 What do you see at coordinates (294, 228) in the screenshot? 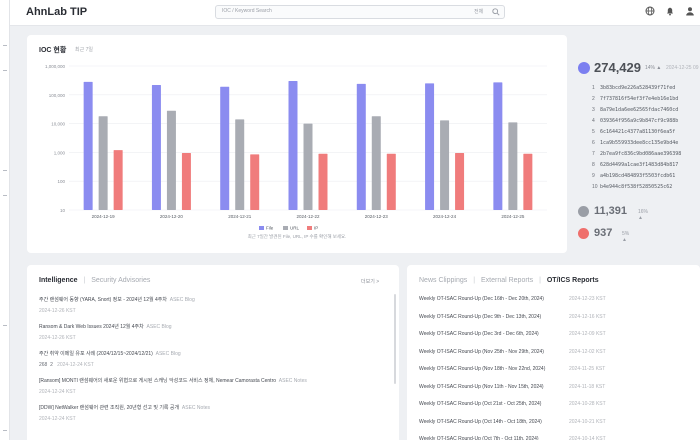
I see `legend-label: URL` at bounding box center [294, 228].